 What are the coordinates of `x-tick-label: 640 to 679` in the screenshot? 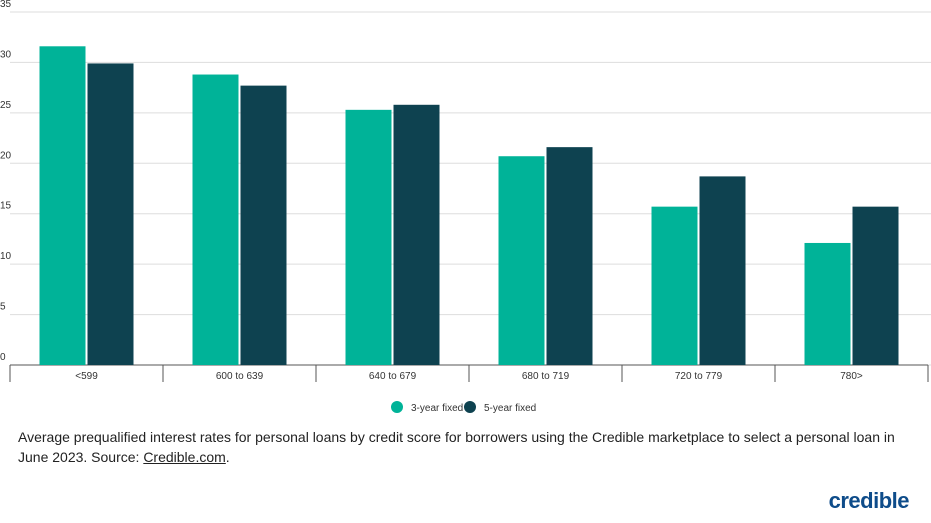 It's located at (393, 376).